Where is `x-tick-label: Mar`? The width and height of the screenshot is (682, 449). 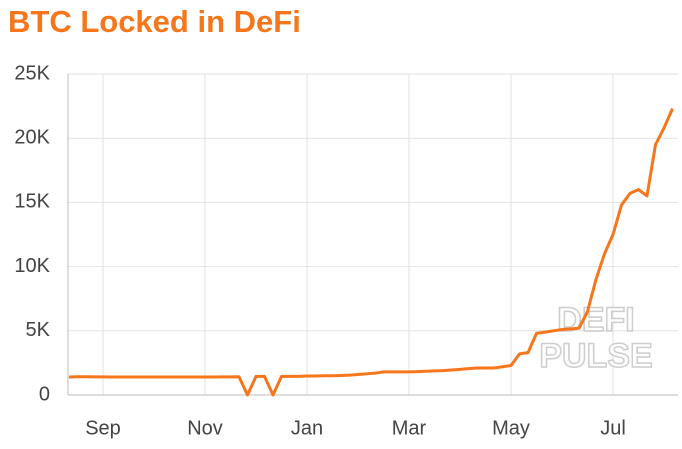 x-tick-label: Mar is located at coordinates (409, 428).